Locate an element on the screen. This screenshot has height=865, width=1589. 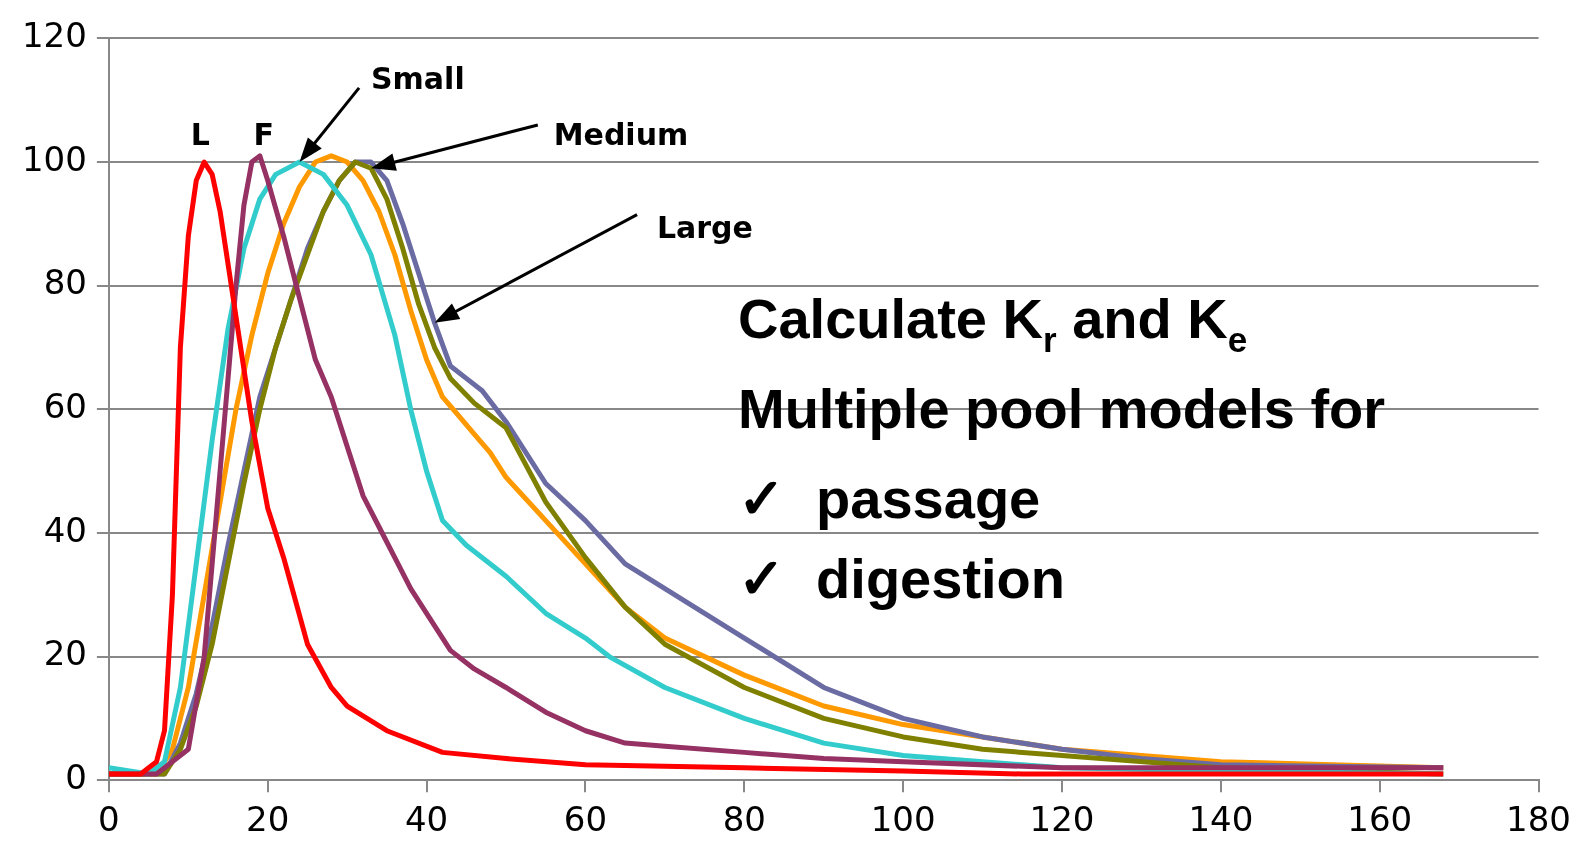
x-tick-label: 60 is located at coordinates (585, 819).